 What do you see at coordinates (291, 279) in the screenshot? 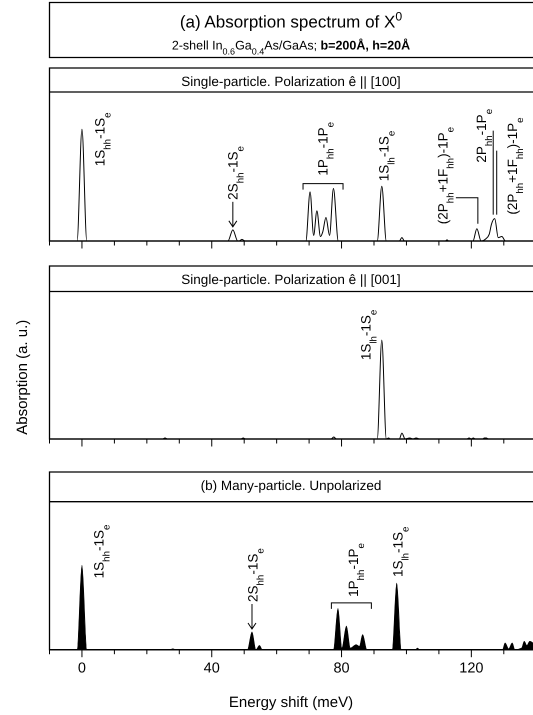
I see `chart-title: Single-particle. Polarization ê || [001]` at bounding box center [291, 279].